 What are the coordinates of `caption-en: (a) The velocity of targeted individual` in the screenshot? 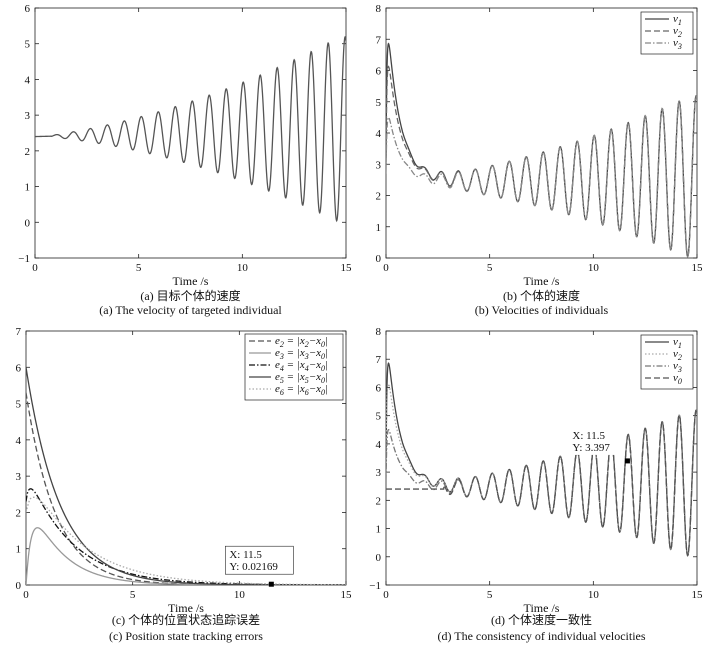 It's located at (190, 310).